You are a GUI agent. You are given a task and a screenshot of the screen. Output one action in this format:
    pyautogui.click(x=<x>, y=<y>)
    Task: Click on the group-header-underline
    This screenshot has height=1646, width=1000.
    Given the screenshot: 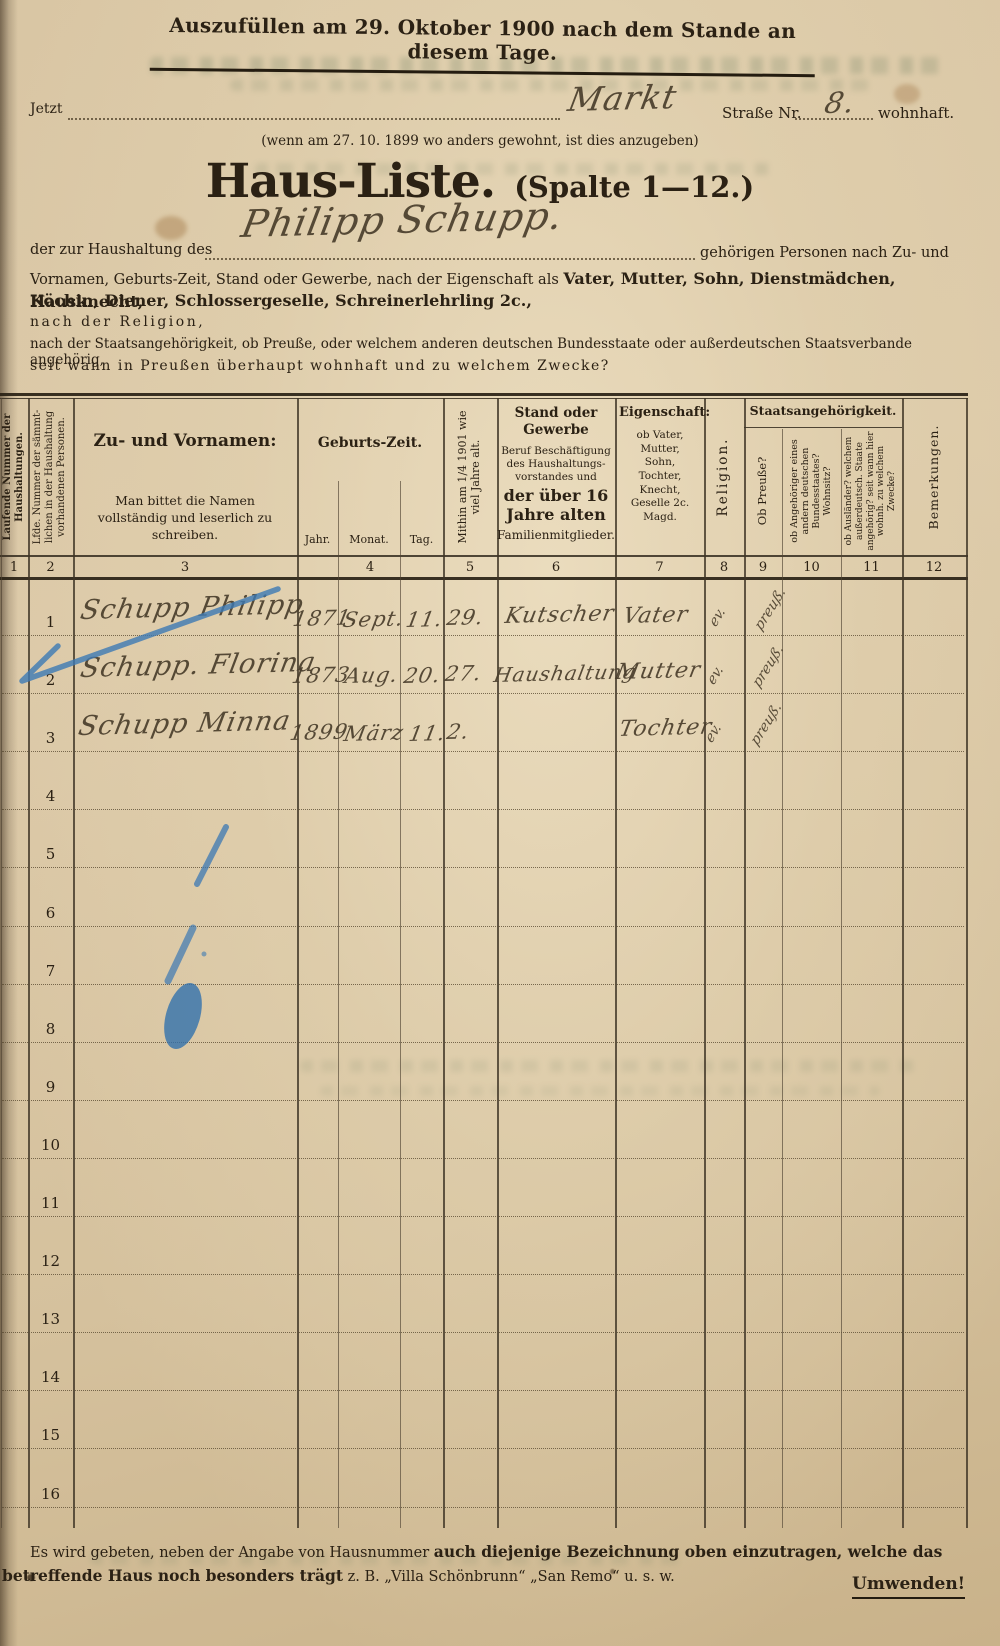 What is the action you would take?
    pyautogui.click(x=823, y=427)
    